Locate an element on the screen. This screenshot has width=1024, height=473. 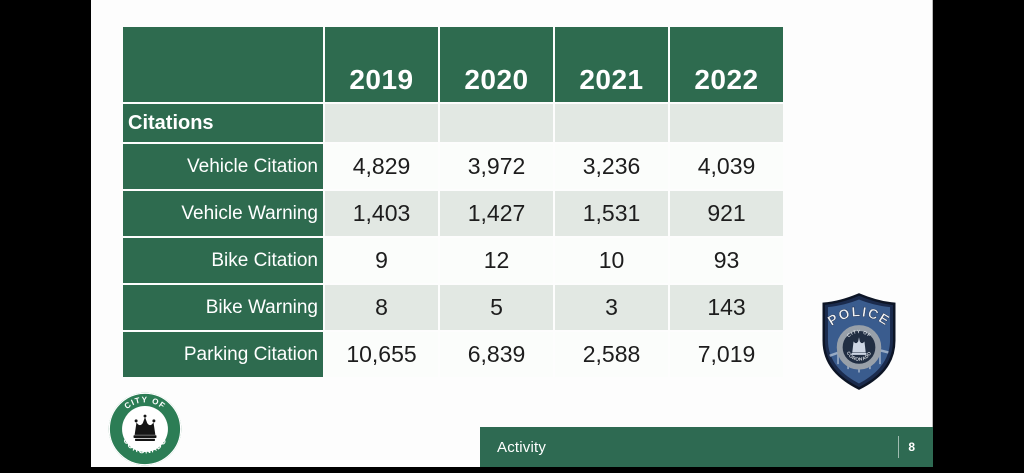
footer-divider is located at coordinates (899, 447).